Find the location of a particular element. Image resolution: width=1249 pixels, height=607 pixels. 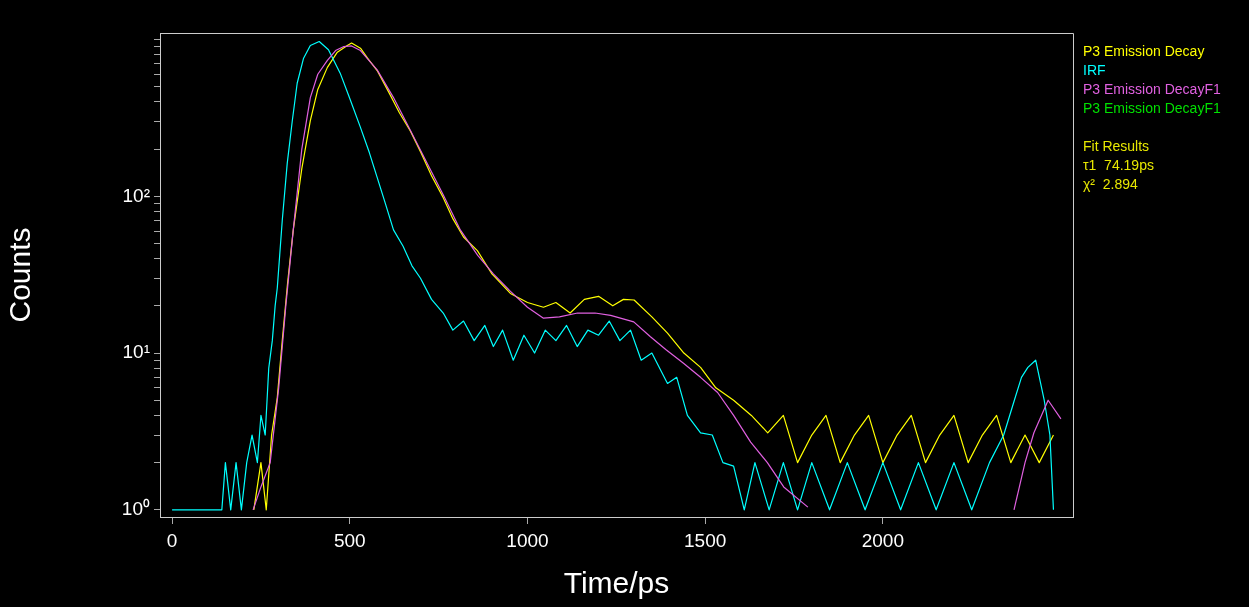

legend-label: P3 Emission DecayF1 is located at coordinates (1152, 108).